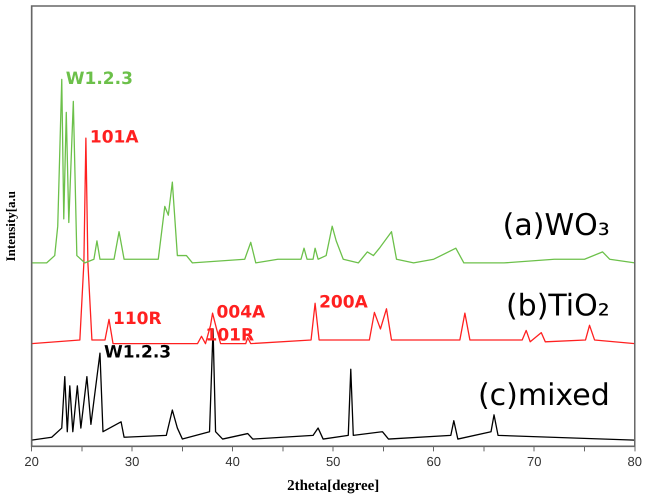  I want to click on x-axis-title: 2theta[degree], so click(333, 486).